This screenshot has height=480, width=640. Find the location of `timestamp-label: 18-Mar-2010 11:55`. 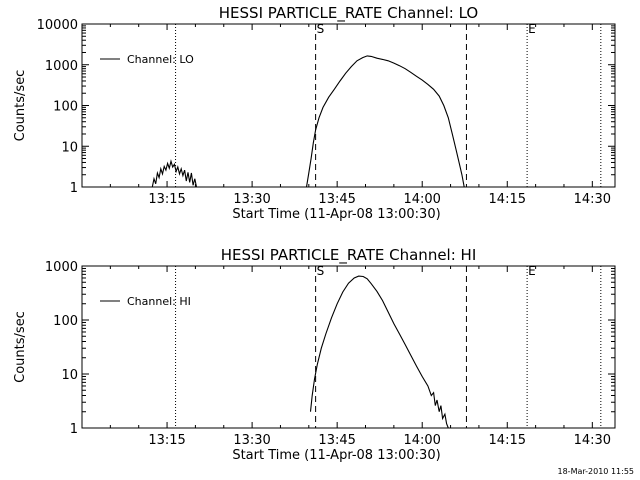

timestamp-label: 18-Mar-2010 11:55 is located at coordinates (596, 471).